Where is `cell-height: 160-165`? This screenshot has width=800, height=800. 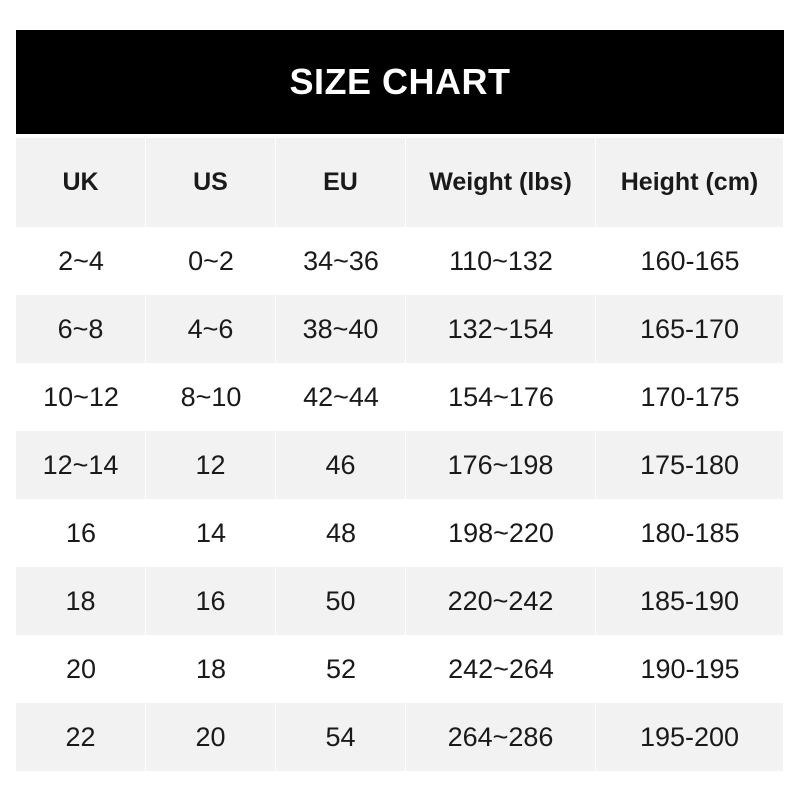
cell-height: 160-165 is located at coordinates (690, 260).